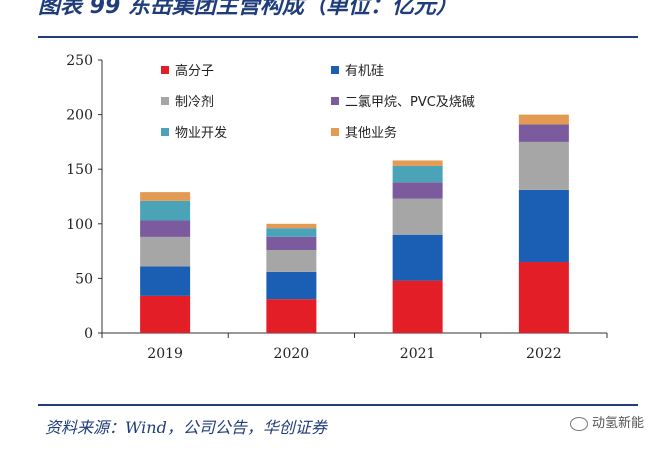  Describe the element at coordinates (292, 354) in the screenshot. I see `x-tick-label: 2020` at that location.